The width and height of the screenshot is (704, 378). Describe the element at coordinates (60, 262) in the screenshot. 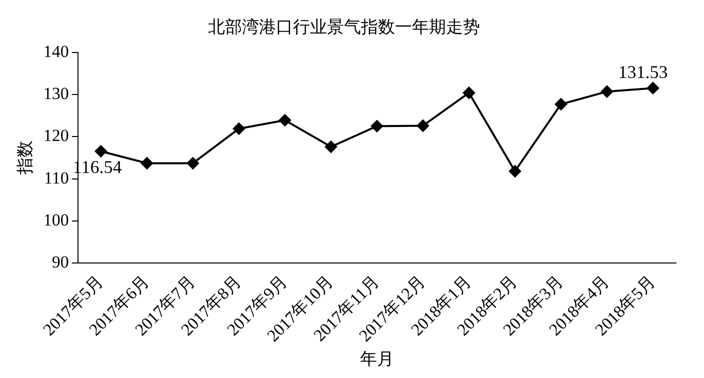

I see `y-tick-label: 90` at that location.